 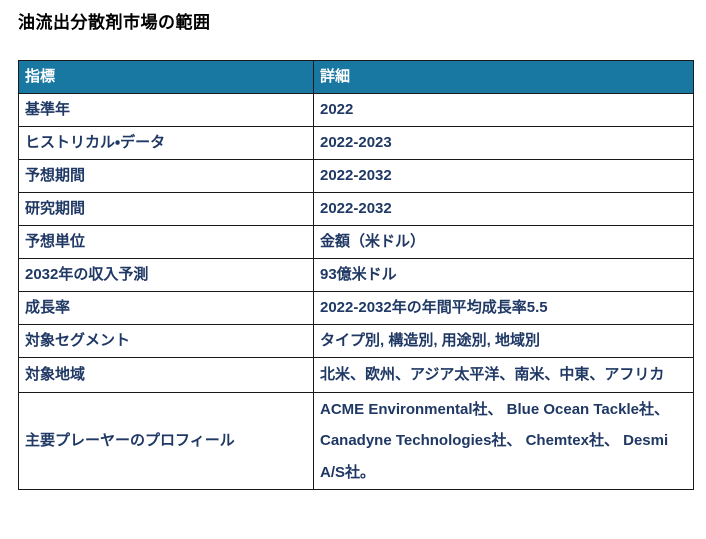 What do you see at coordinates (503, 110) in the screenshot?
I see `row-value-base-year: 2022` at bounding box center [503, 110].